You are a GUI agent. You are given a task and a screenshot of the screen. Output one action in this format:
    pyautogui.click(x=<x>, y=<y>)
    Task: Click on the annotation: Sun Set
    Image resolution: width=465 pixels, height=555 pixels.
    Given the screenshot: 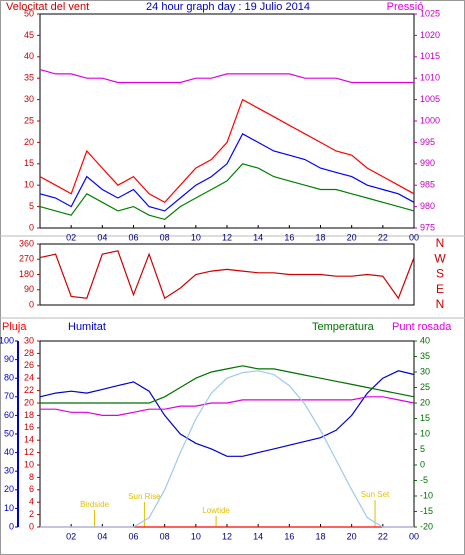 What is the action you would take?
    pyautogui.click(x=375, y=494)
    